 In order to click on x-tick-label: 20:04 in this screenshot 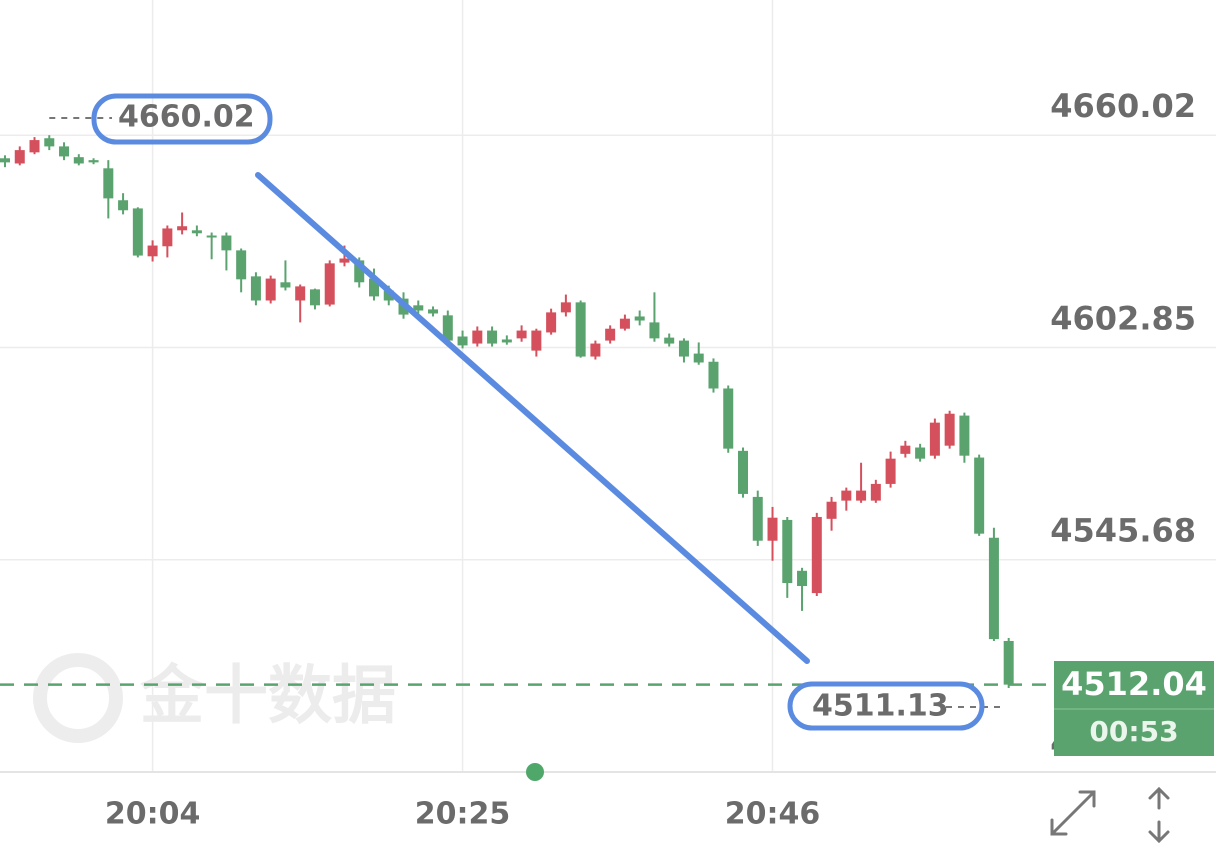, I will do `click(153, 814)`.